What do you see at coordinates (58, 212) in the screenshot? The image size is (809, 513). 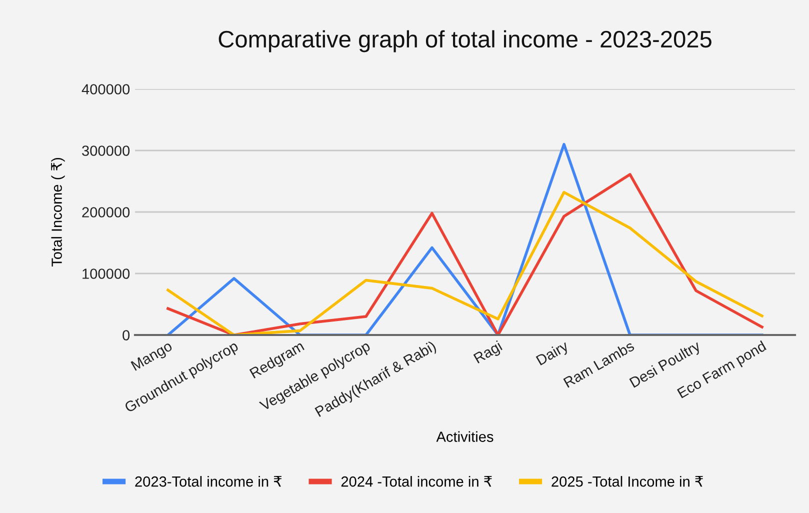 I see `y-axis-title: Total Income ( ₹)` at bounding box center [58, 212].